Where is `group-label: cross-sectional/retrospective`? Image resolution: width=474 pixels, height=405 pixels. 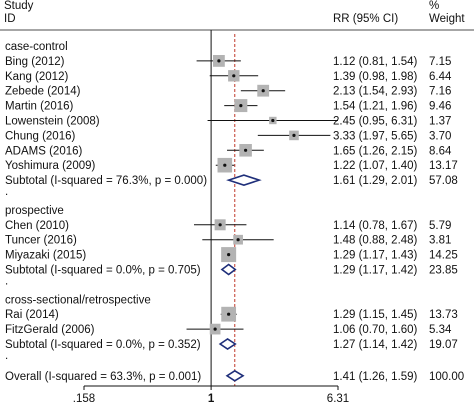
group-label: cross-sectional/retrospective is located at coordinates (78, 300).